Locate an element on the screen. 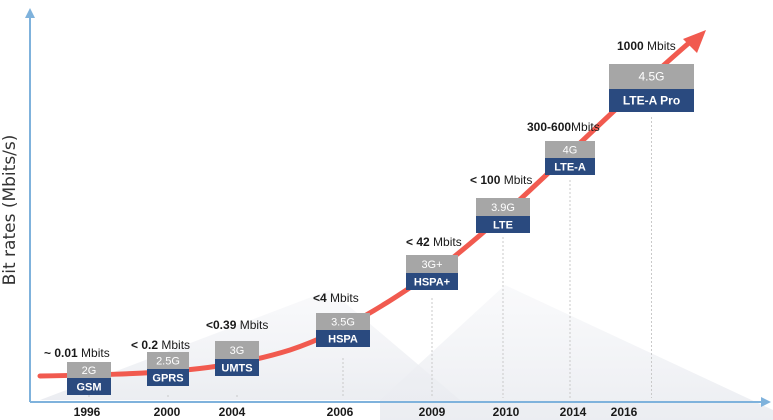  generation-label: 4.5G is located at coordinates (651, 77).